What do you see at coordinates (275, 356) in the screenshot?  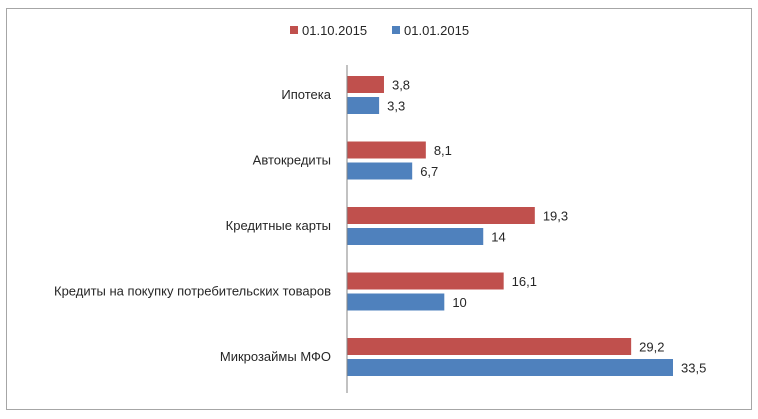 I see `category-label: Микрозаймы МФО` at bounding box center [275, 356].